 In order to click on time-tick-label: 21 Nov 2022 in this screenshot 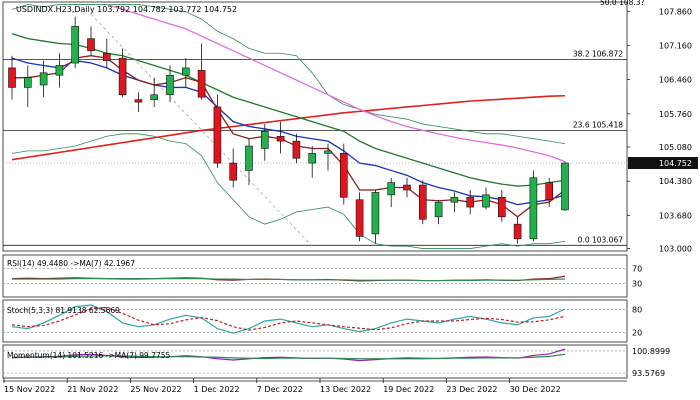, I will do `click(92, 389)`.